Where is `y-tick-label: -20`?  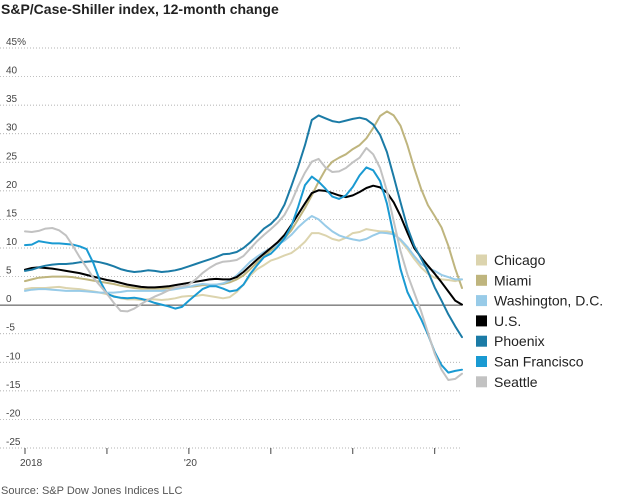 y-tick-label: -20 is located at coordinates (13, 413).